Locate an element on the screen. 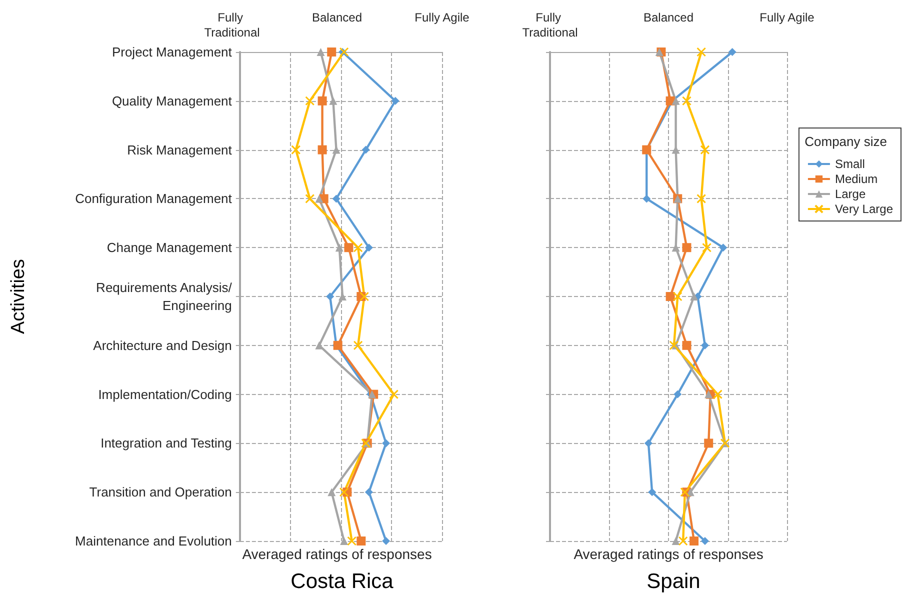 The height and width of the screenshot is (605, 911). y-axis-title: Activities is located at coordinates (18, 296).